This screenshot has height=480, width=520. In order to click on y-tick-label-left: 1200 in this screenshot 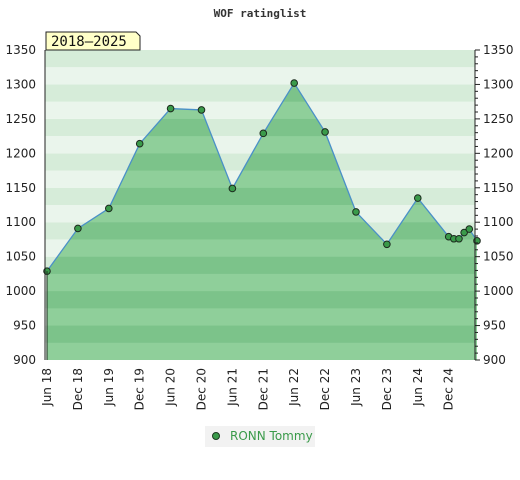, I will do `click(20, 153)`.